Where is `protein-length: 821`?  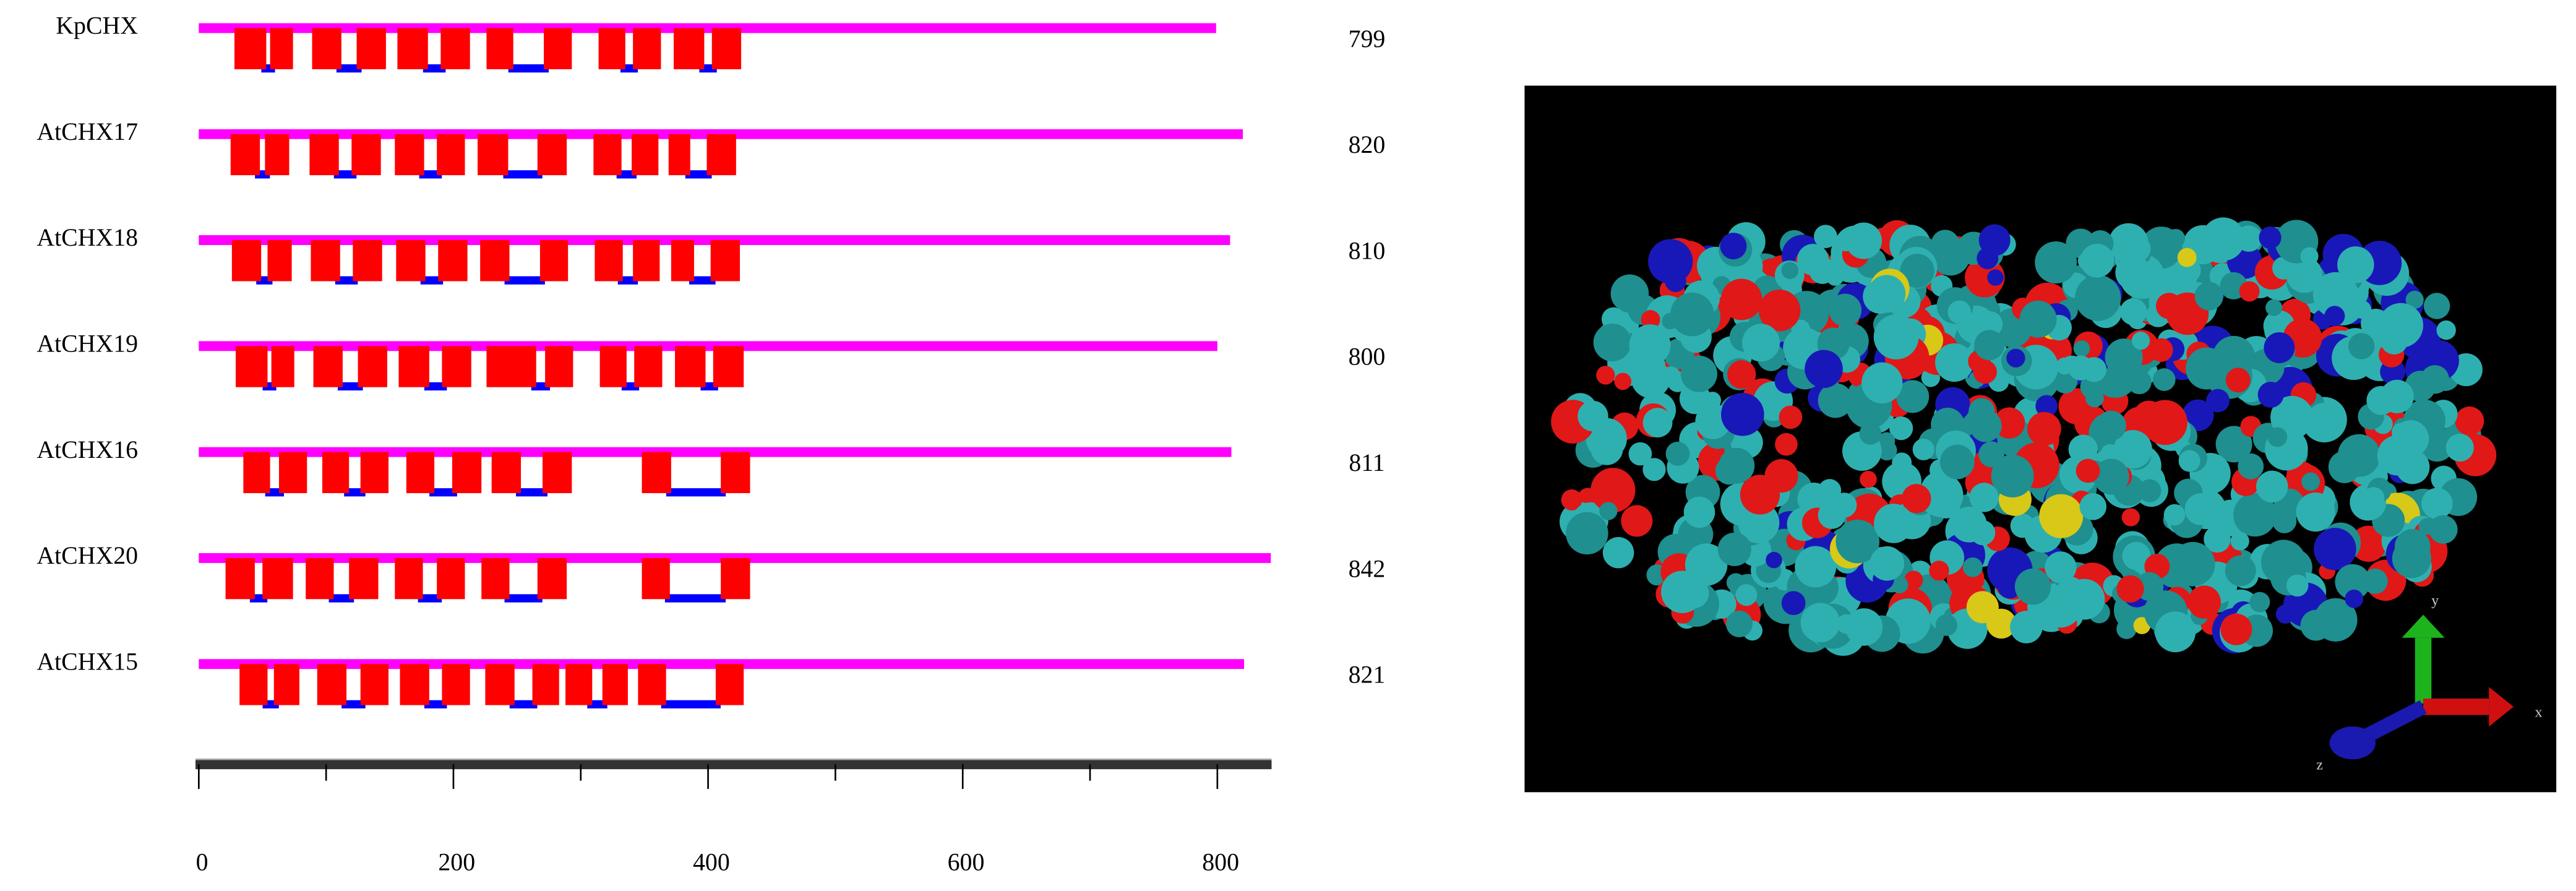 protein-length: 821 is located at coordinates (1367, 675).